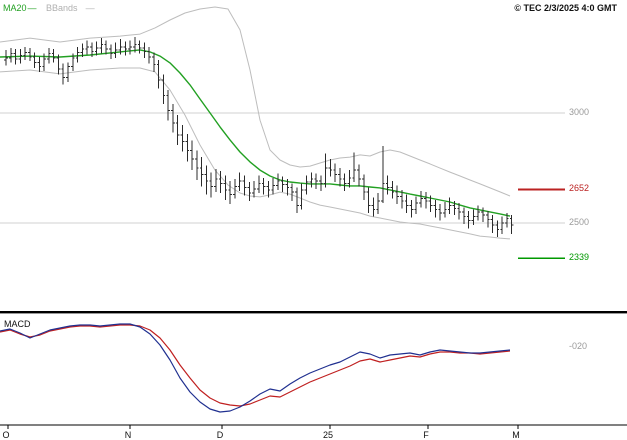 Image resolution: width=627 pixels, height=440 pixels. Describe the element at coordinates (17, 324) in the screenshot. I see `macd-panel-label: MACD` at that location.